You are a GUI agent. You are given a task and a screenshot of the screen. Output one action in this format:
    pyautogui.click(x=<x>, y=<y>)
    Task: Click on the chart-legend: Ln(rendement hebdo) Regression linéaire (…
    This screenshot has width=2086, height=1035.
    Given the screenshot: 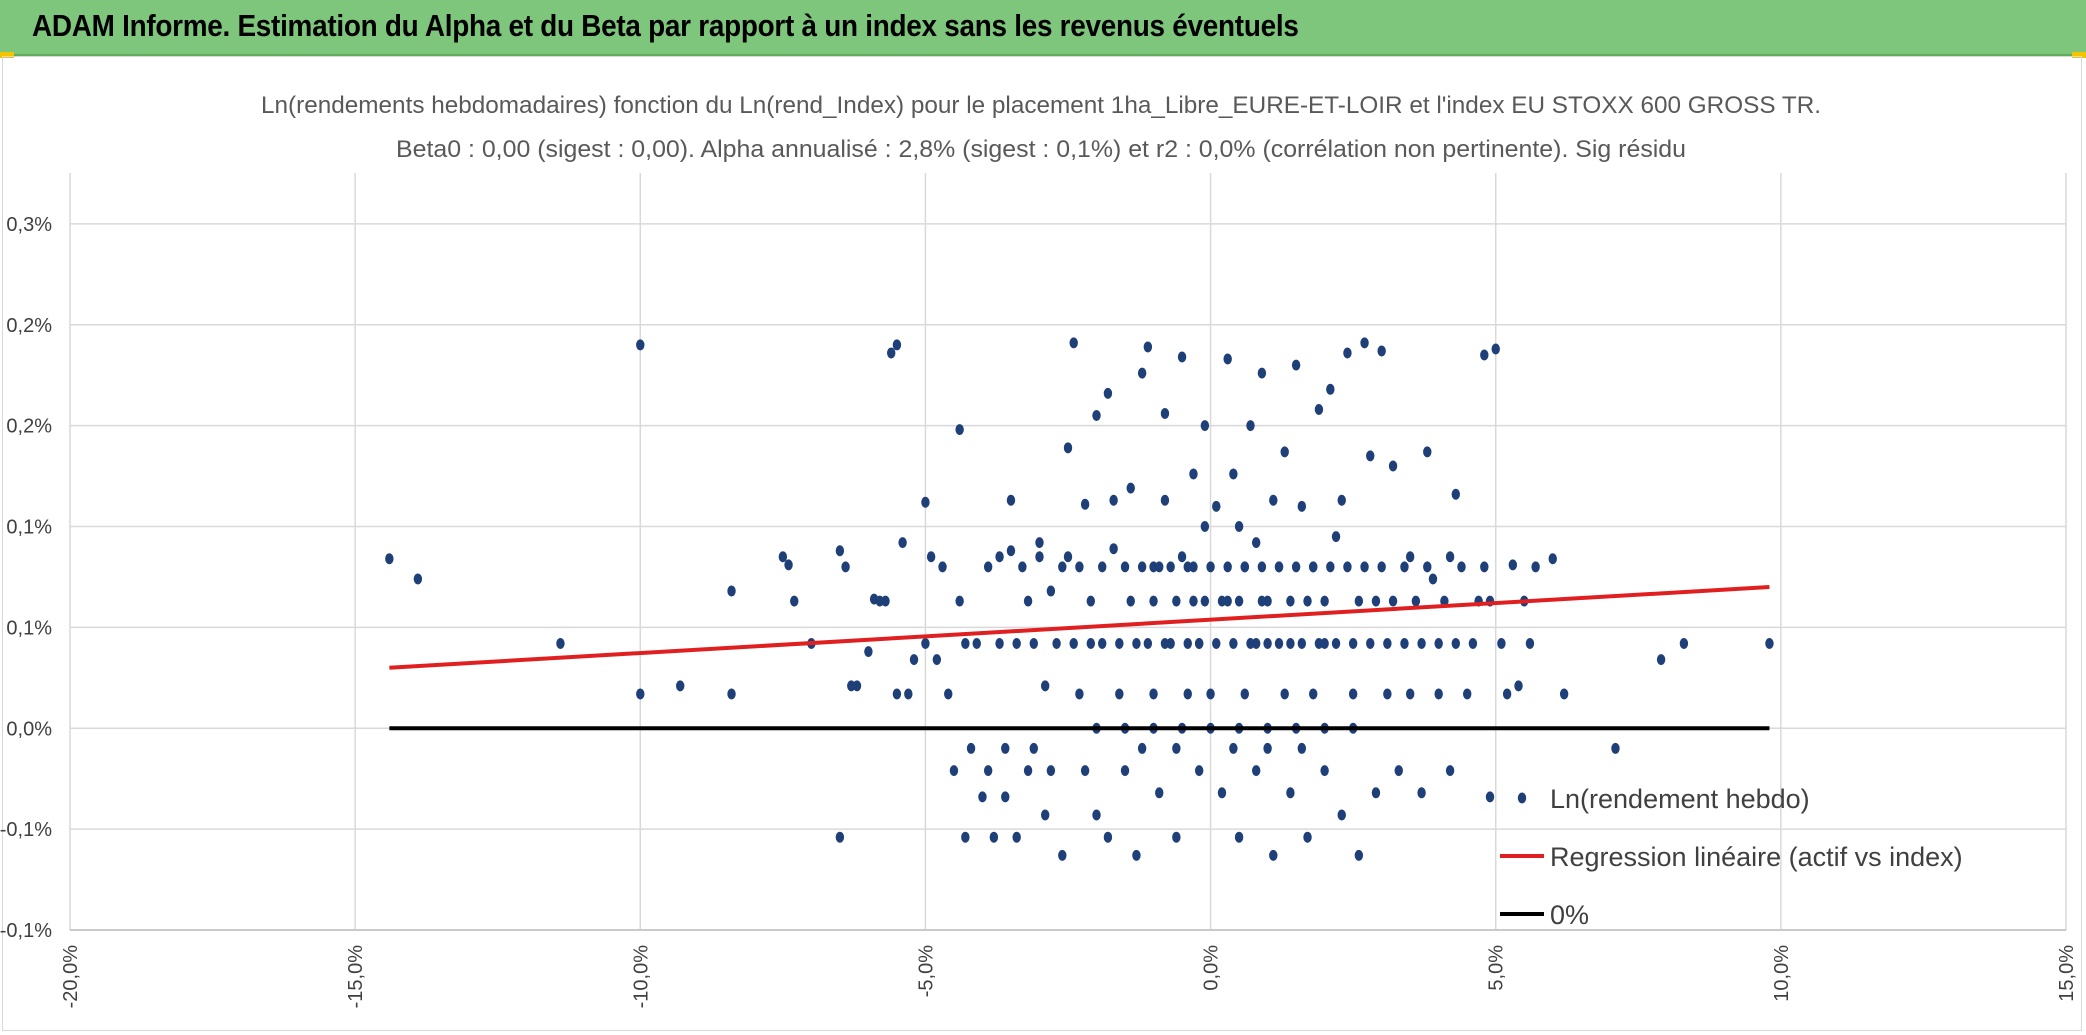 What is the action you would take?
    pyautogui.click(x=1731, y=857)
    